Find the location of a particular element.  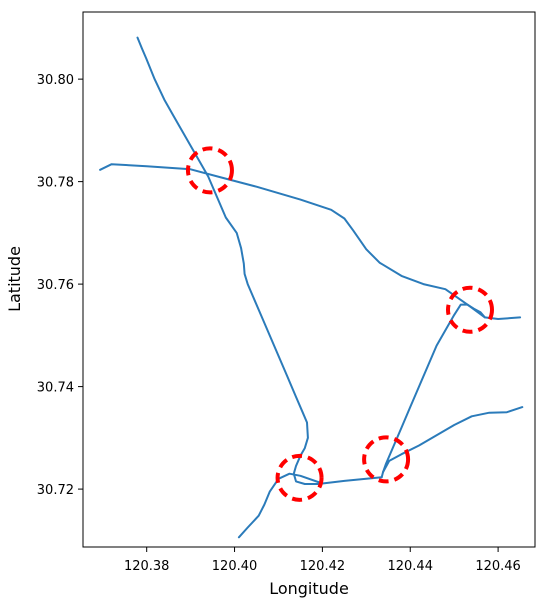

y-axis-label: Latitude is located at coordinates (14, 279).